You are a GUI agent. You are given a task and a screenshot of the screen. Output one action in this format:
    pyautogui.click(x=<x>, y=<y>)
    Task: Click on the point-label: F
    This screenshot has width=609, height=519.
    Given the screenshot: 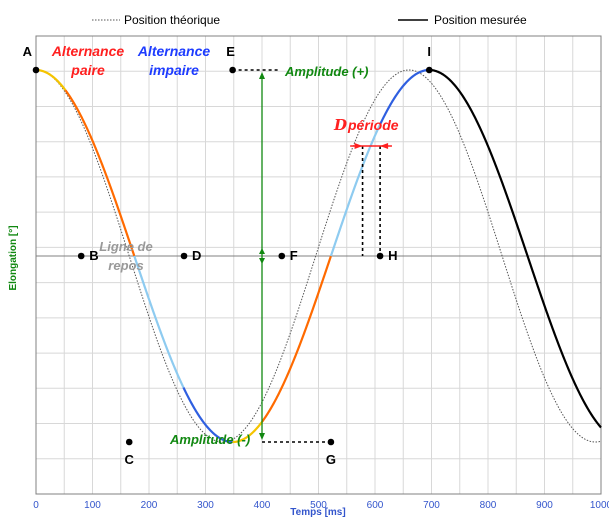 What is the action you would take?
    pyautogui.click(x=294, y=255)
    